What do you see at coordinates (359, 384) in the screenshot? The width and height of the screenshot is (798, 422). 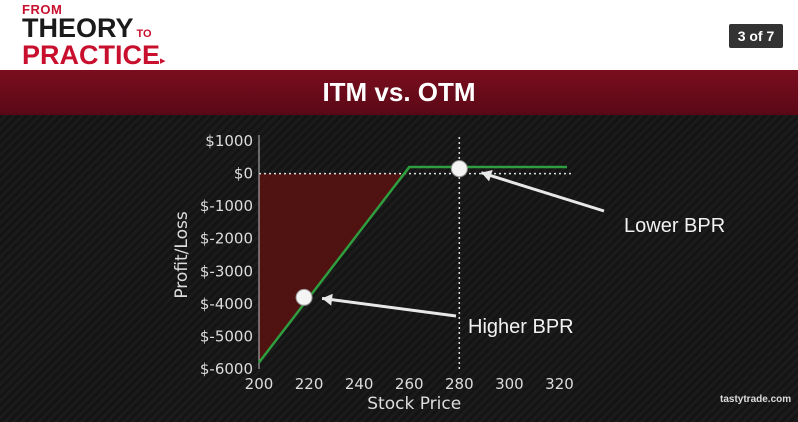 I see `x-tick-label: 240` at bounding box center [359, 384].